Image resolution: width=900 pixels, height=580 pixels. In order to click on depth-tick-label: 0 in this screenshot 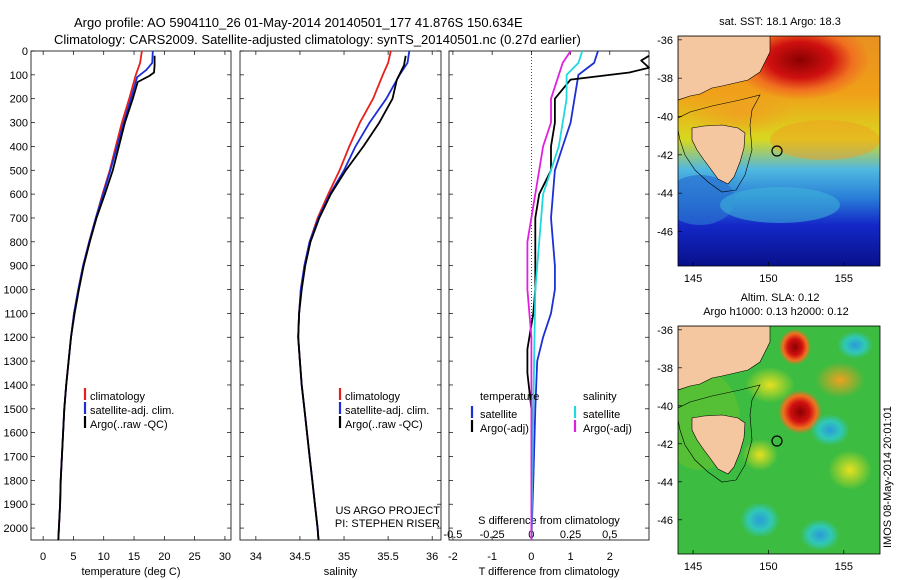, I will do `click(25, 52)`.